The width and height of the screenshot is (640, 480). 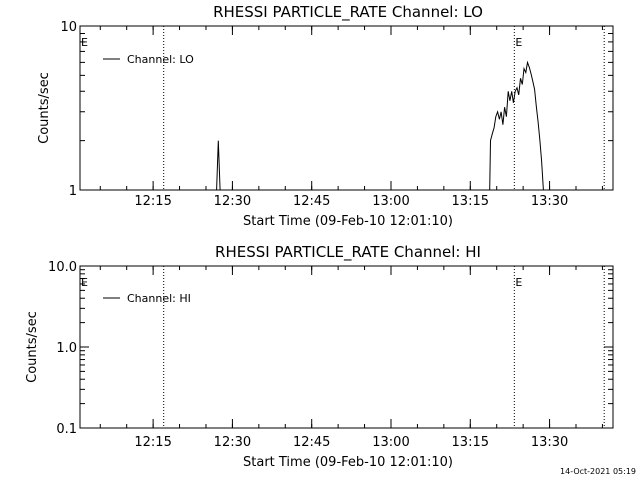 What do you see at coordinates (159, 298) in the screenshot?
I see `legend-label-hi: Channel: HI` at bounding box center [159, 298].